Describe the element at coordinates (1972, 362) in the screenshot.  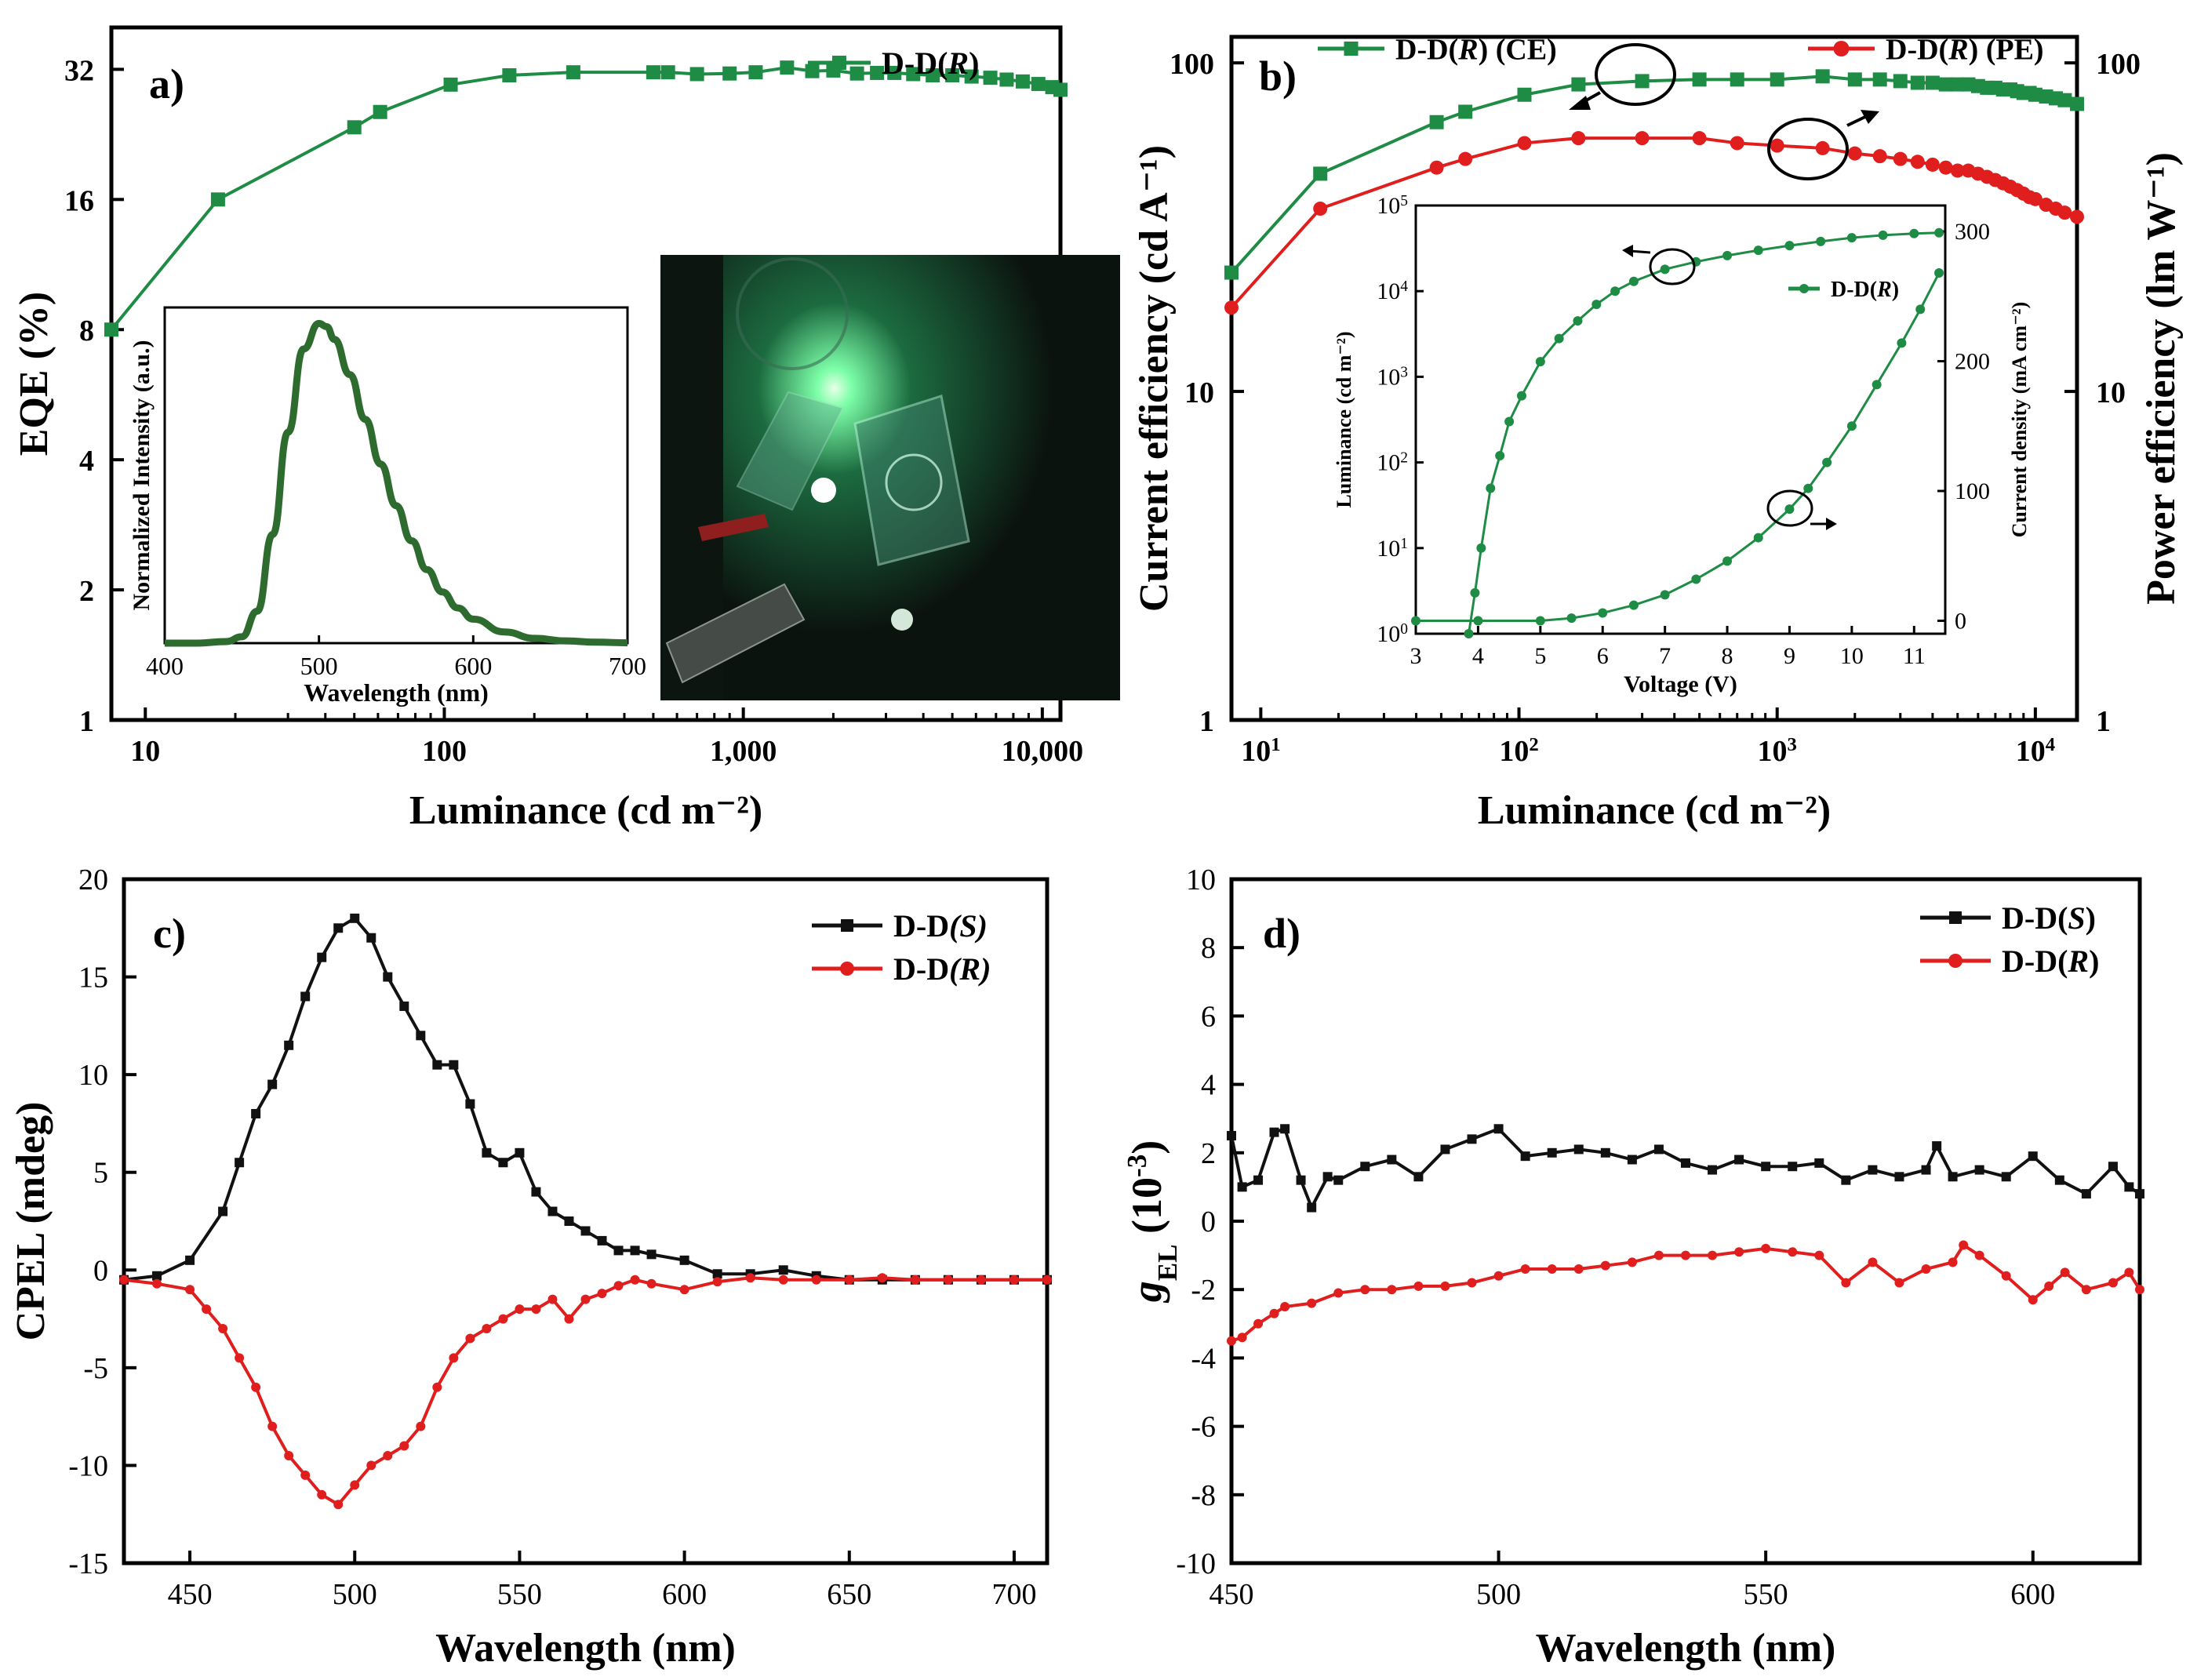
I see `inset-y-tick-label-right: 200` at that location.